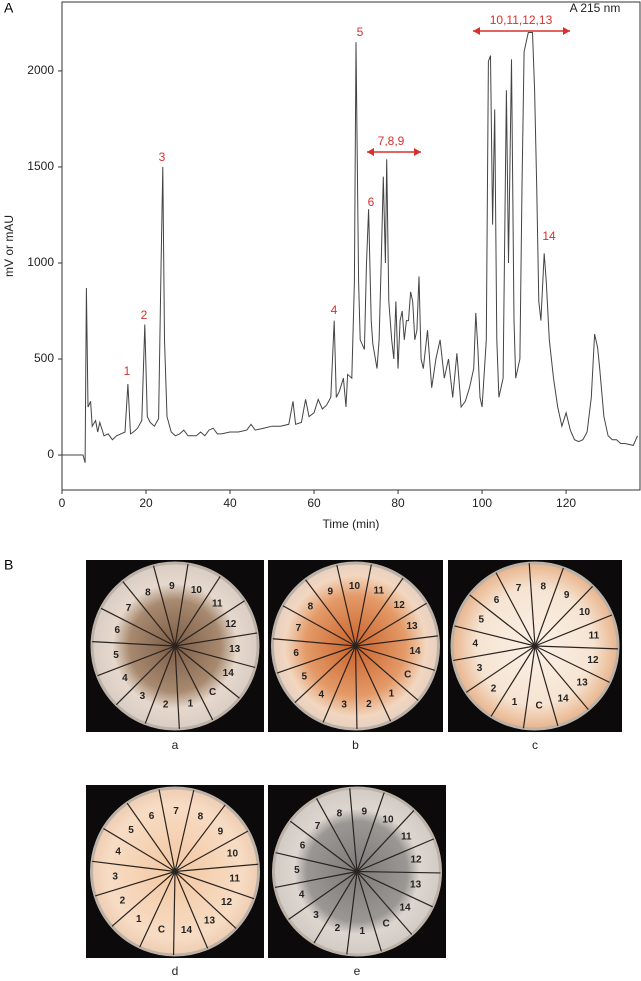 The height and width of the screenshot is (981, 641). What do you see at coordinates (595, 8) in the screenshot?
I see `wavelength-label: A 215 nm` at bounding box center [595, 8].